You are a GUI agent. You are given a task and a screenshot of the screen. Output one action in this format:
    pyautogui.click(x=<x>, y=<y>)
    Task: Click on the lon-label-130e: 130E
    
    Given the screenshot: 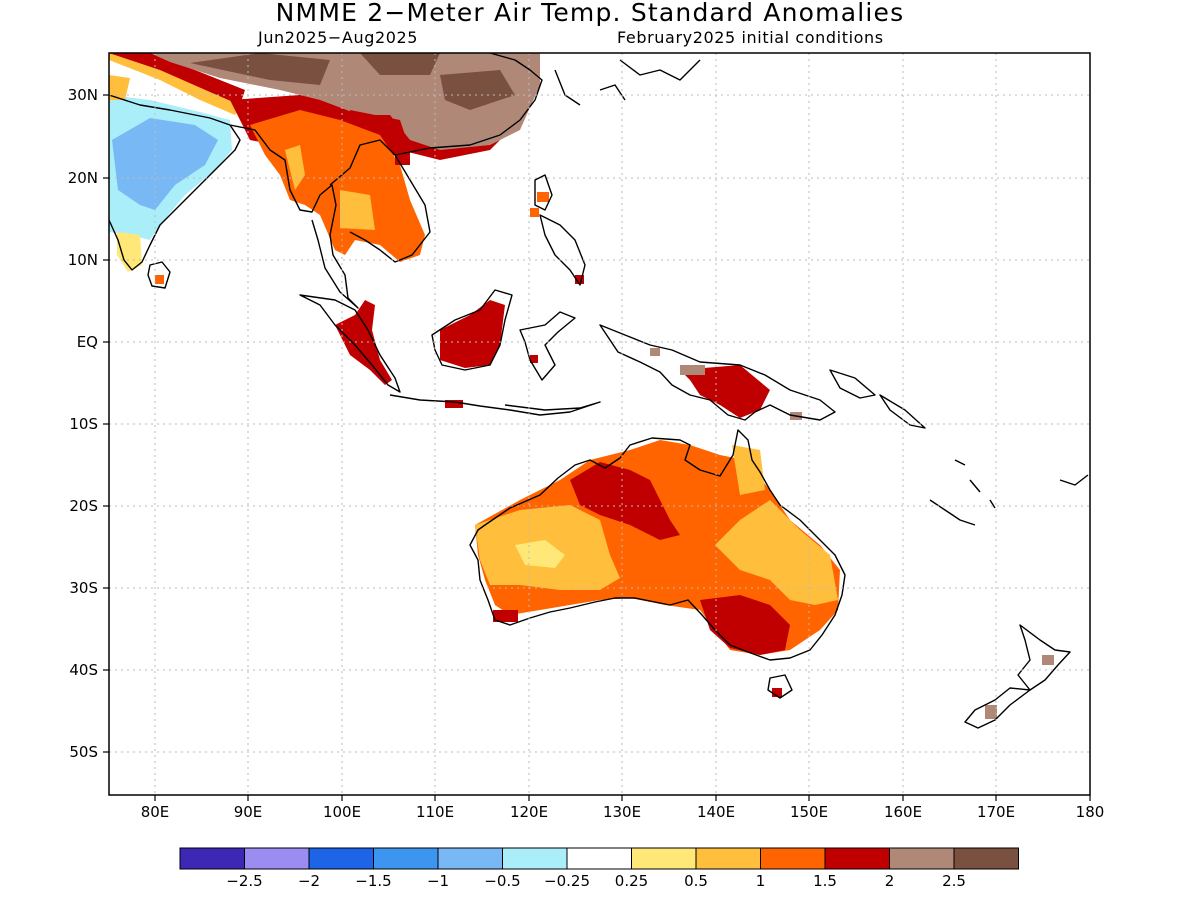 What is the action you would take?
    pyautogui.click(x=622, y=812)
    